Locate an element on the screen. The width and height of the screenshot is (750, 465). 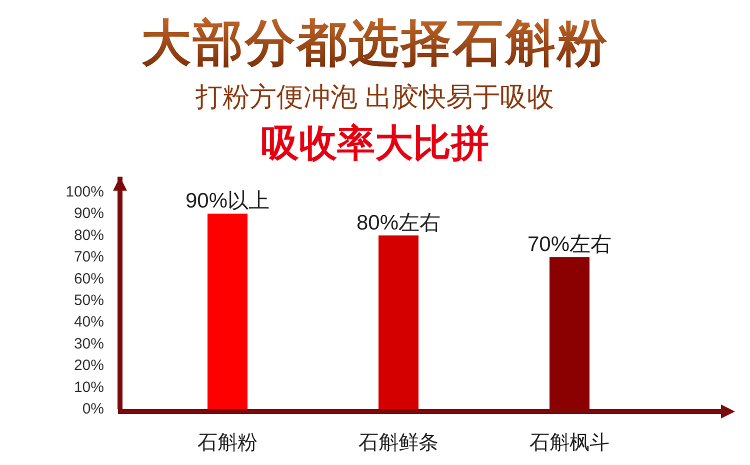
chart-title: 大部分都选择石斛粉 is located at coordinates (375, 43).